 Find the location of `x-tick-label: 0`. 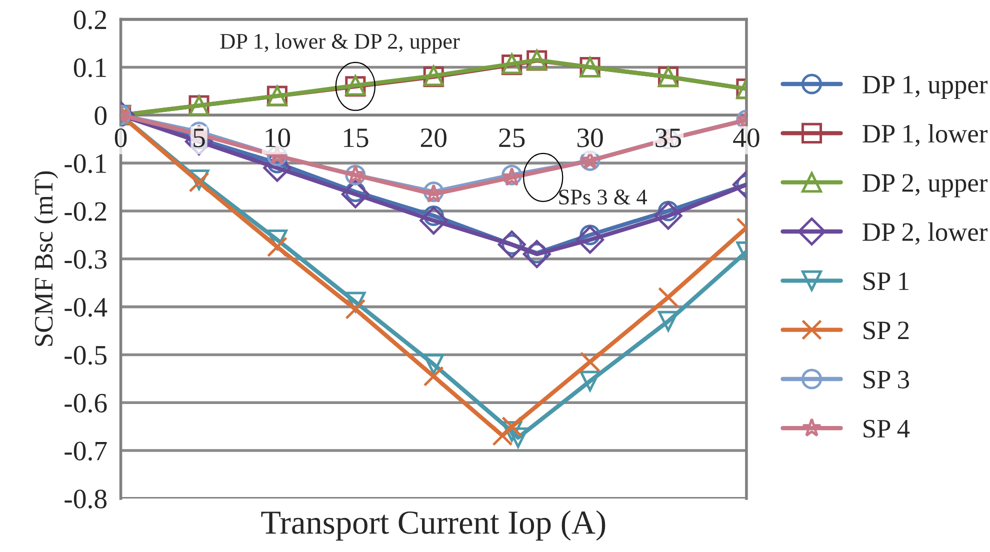

x-tick-label: 0 is located at coordinates (120, 138).